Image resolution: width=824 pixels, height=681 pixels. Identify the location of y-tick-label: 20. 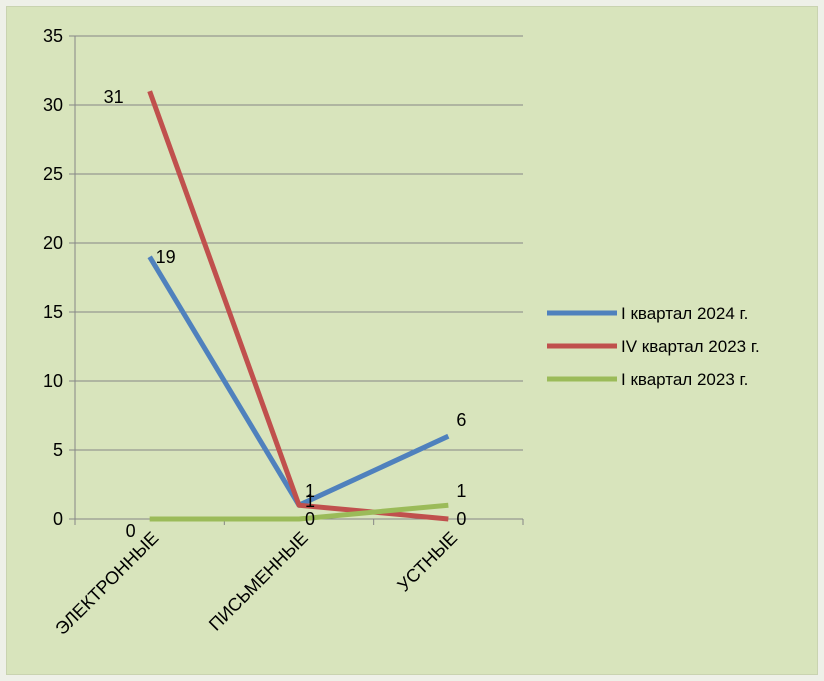
(53, 243).